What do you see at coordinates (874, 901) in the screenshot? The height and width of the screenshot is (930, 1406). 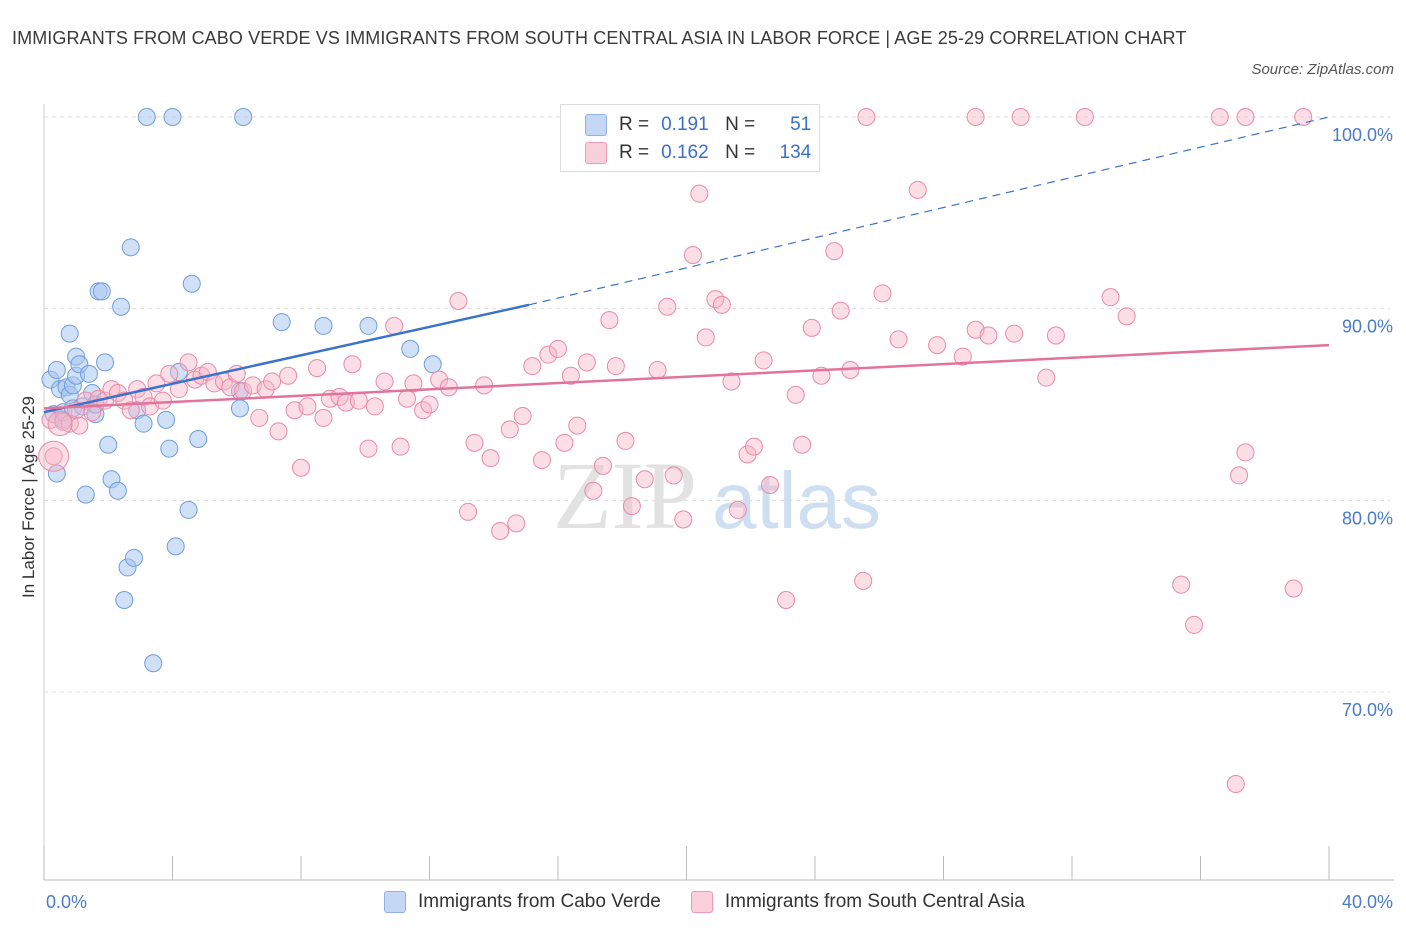 I see `legend-label-south-central-asia: Immigrants from South Central Asia` at bounding box center [874, 901].